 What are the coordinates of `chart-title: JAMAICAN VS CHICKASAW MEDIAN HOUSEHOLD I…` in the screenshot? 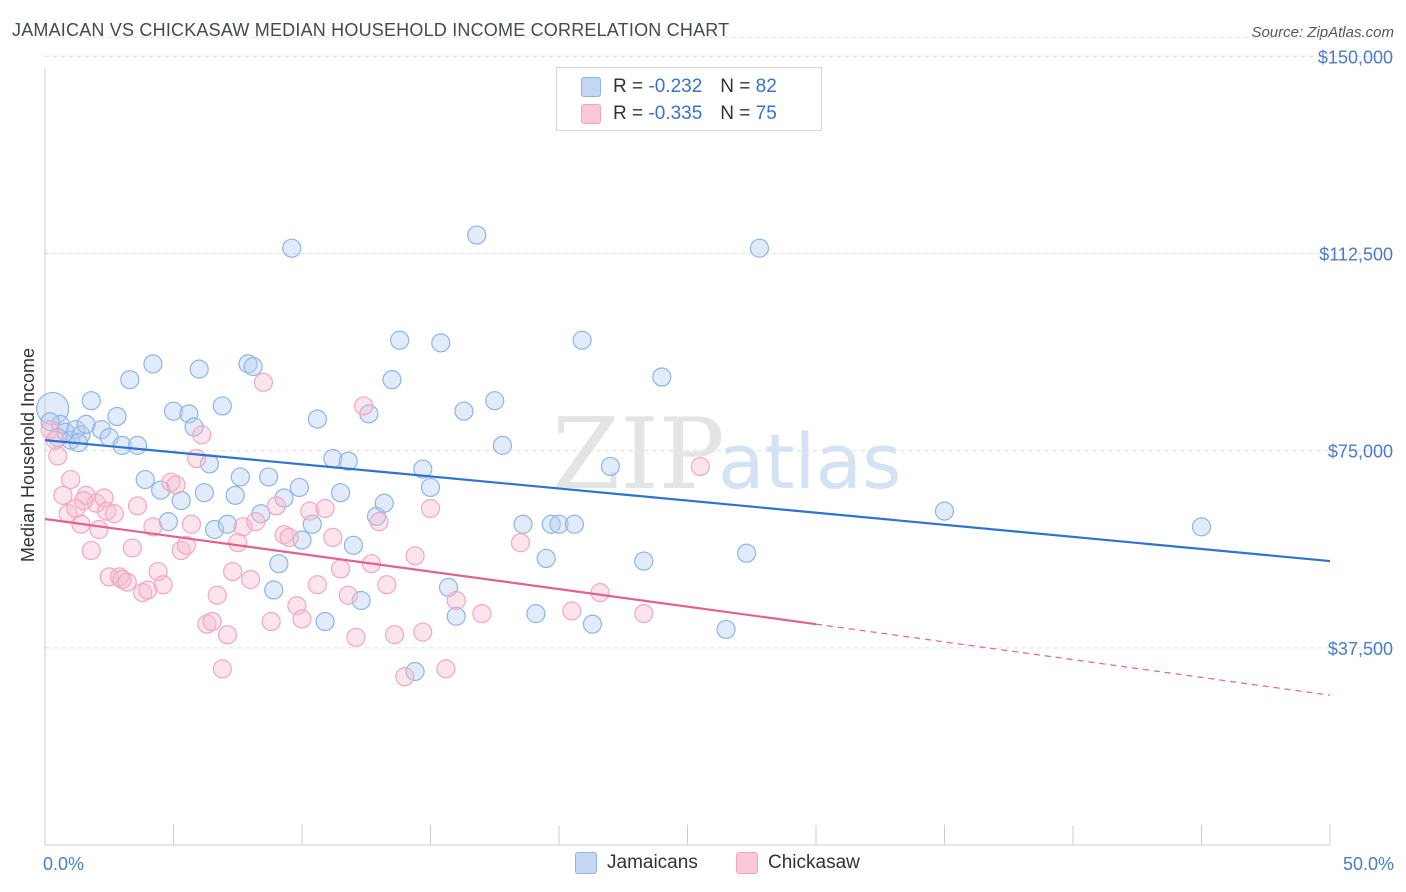 It's located at (371, 30).